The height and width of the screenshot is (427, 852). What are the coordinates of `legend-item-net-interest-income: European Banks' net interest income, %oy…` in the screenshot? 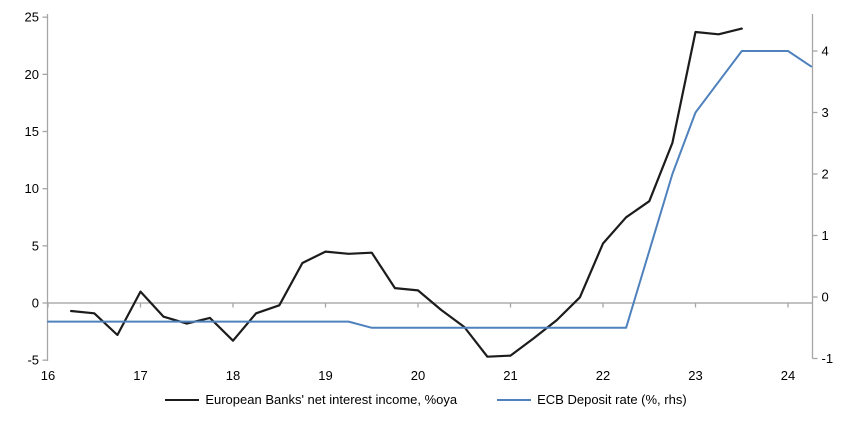 It's located at (311, 399).